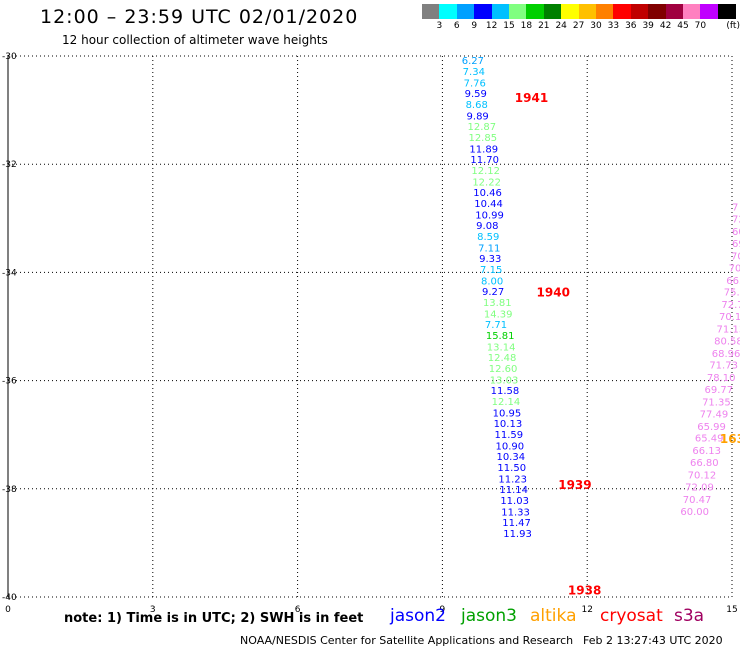 The height and width of the screenshot is (650, 740). Describe the element at coordinates (14, 1) in the screenshot. I see `swh-value: 62.31` at that location.